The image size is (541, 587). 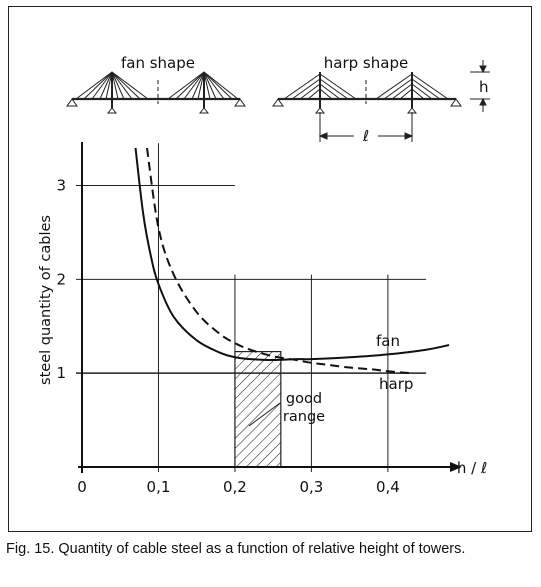 I want to click on range-label: range, so click(x=304, y=417).